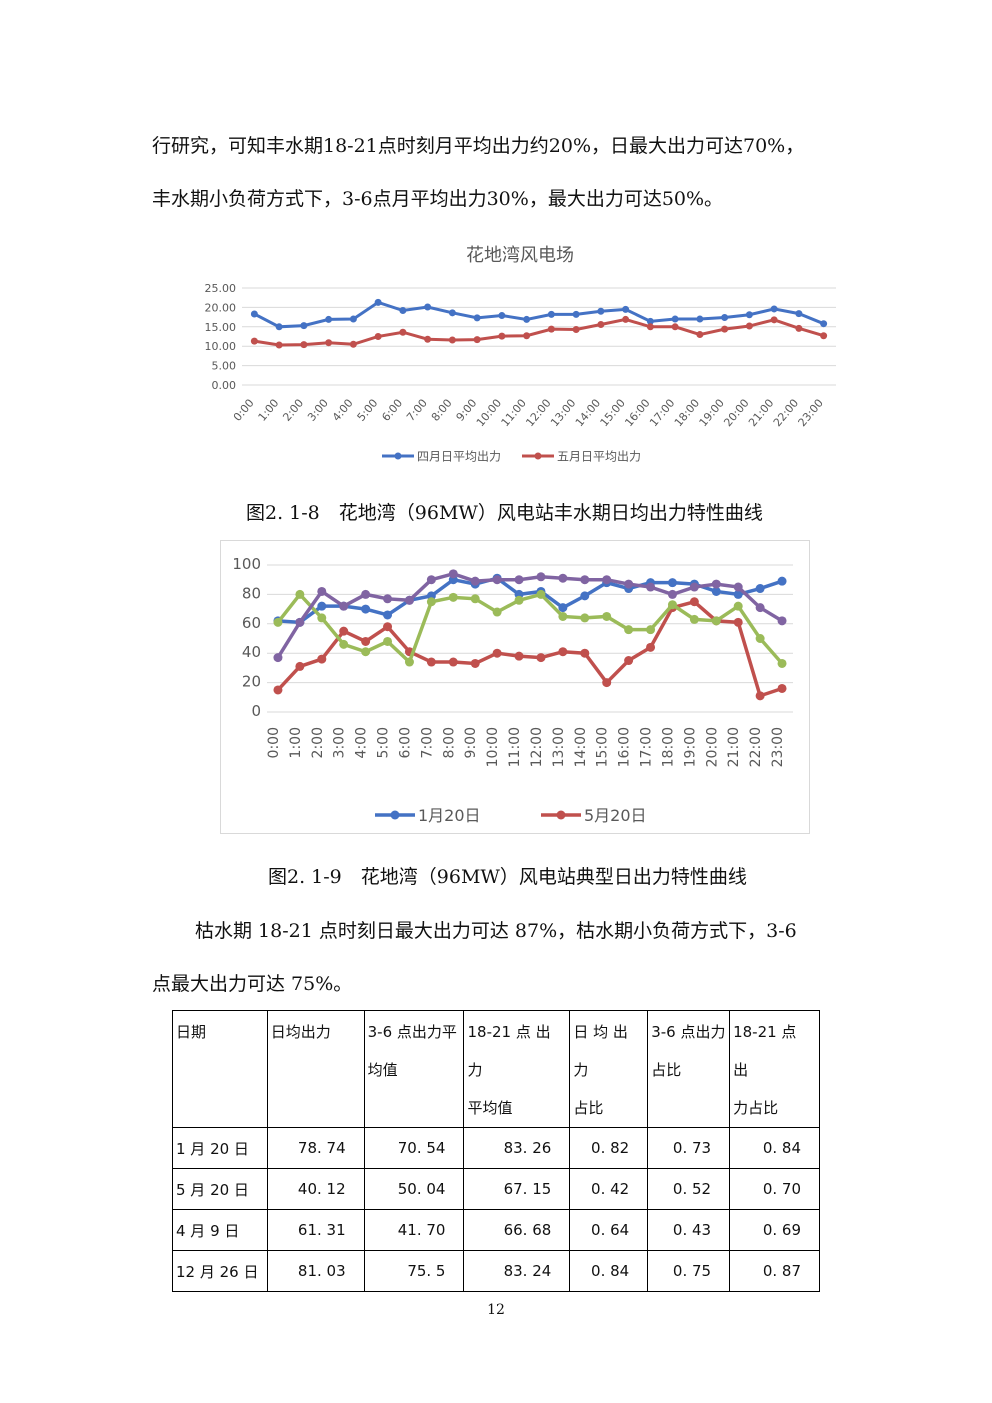 This screenshot has height=1403, width=992. Describe the element at coordinates (438, 199) in the screenshot. I see `paragraph-1-line-2: 丰水期小负荷方式下，3-6点月平均出力30%，最大出力可达50%。` at that location.